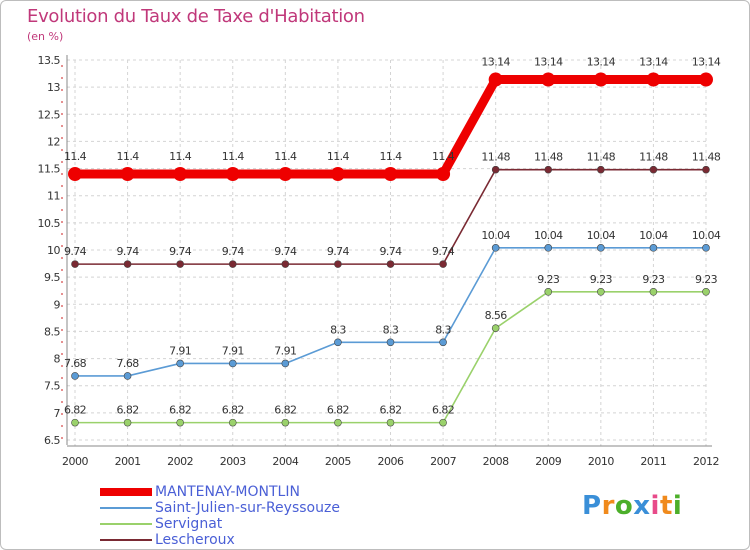 This screenshot has width=750, height=550. What do you see at coordinates (391, 461) in the screenshot?
I see `x-tick-label: 2006` at bounding box center [391, 461].